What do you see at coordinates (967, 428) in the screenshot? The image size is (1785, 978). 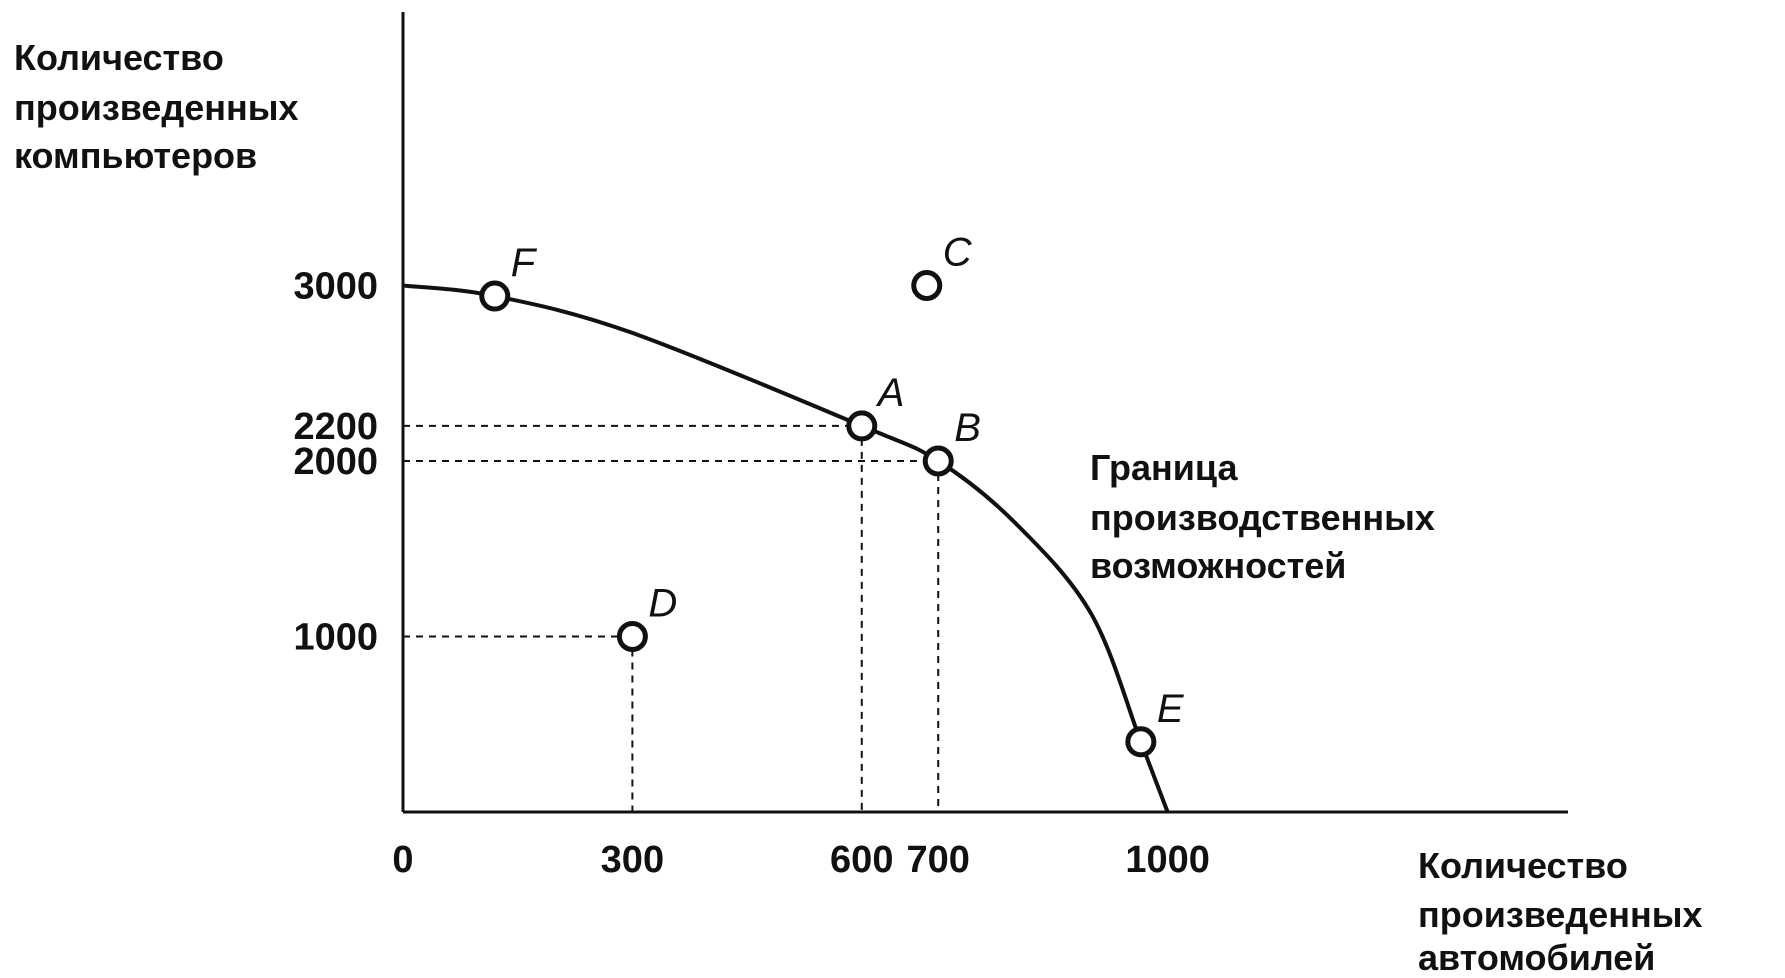 I see `point-label-b: B` at bounding box center [967, 428].